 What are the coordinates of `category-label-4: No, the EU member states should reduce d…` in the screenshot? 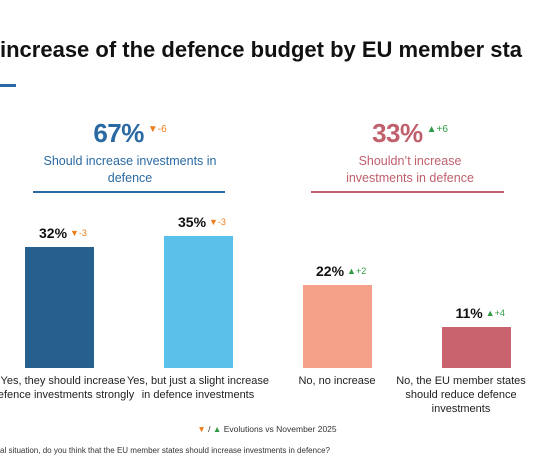 It's located at (461, 395).